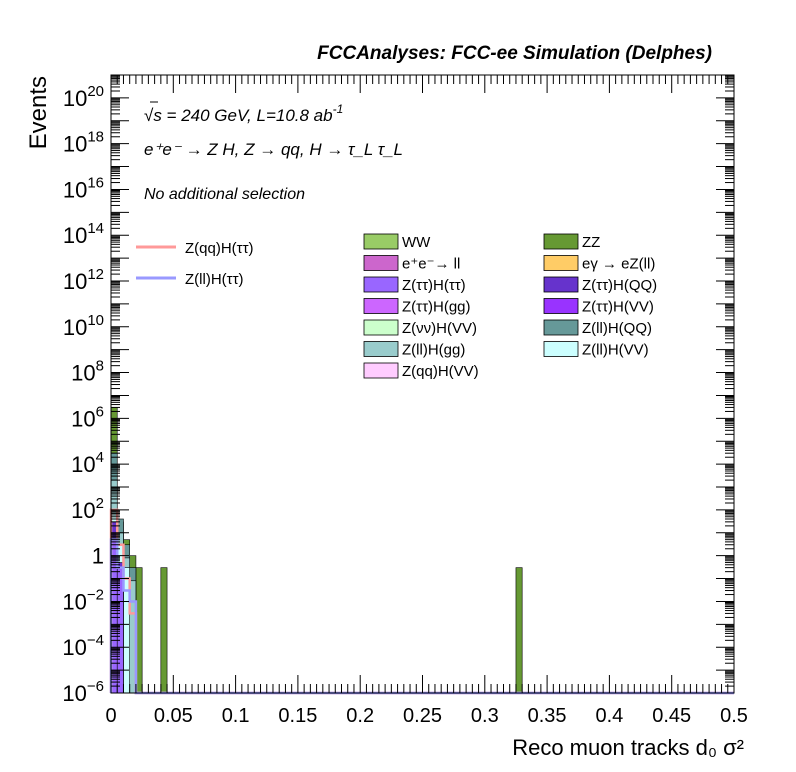 This screenshot has height=772, width=796. What do you see at coordinates (671, 716) in the screenshot?
I see `x-tick-label: 0.45` at bounding box center [671, 716].